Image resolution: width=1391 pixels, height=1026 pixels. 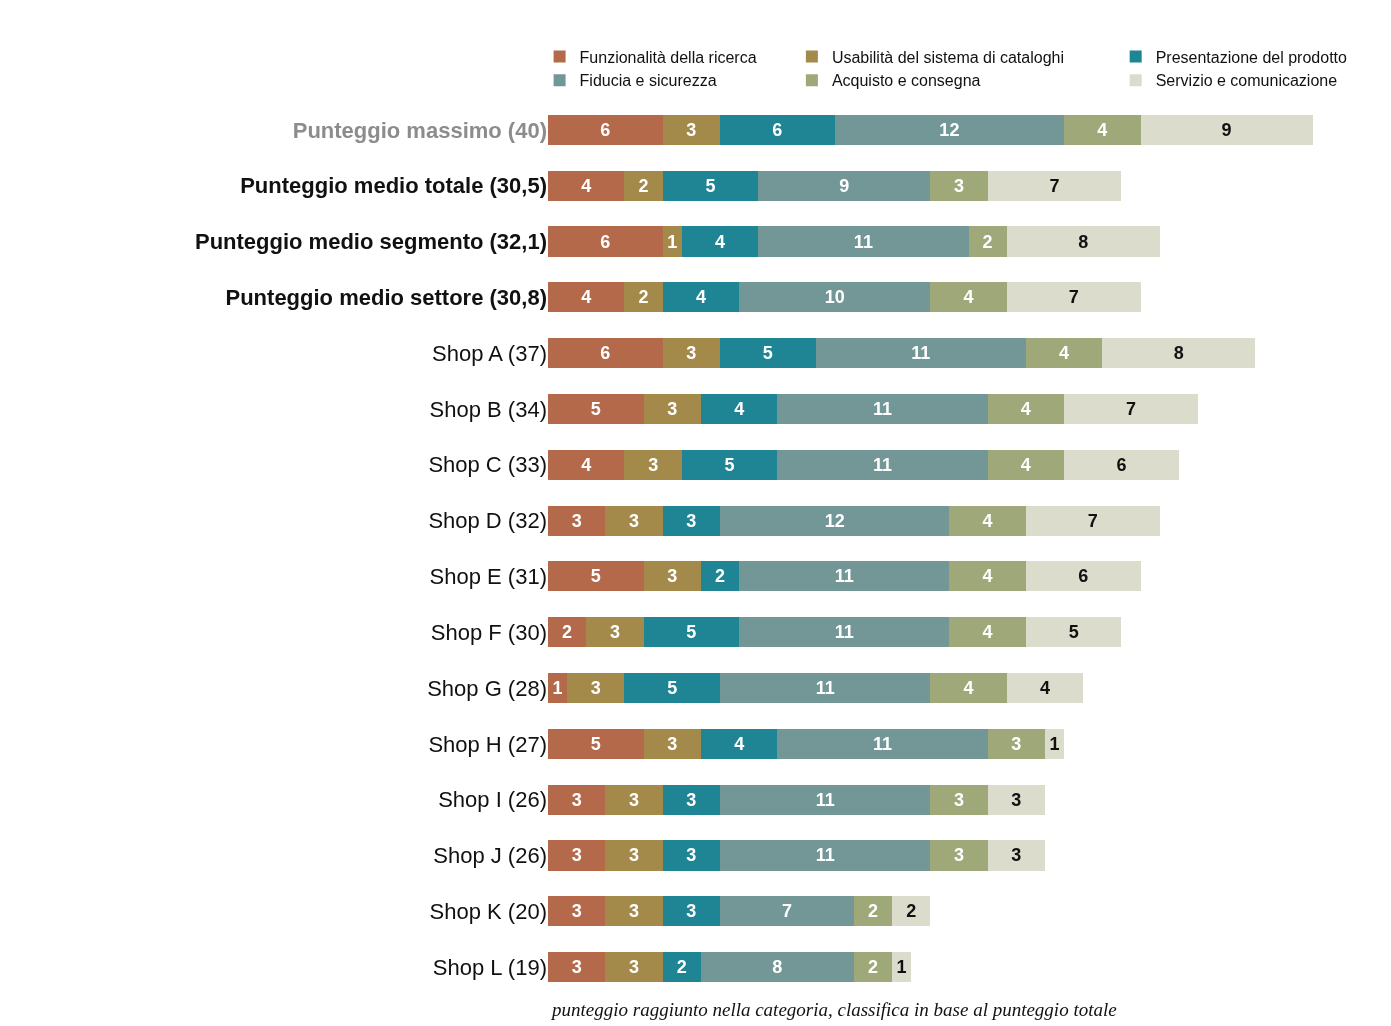 What do you see at coordinates (487, 465) in the screenshot?
I see `y-tick-label: Shop C (33)` at bounding box center [487, 465].